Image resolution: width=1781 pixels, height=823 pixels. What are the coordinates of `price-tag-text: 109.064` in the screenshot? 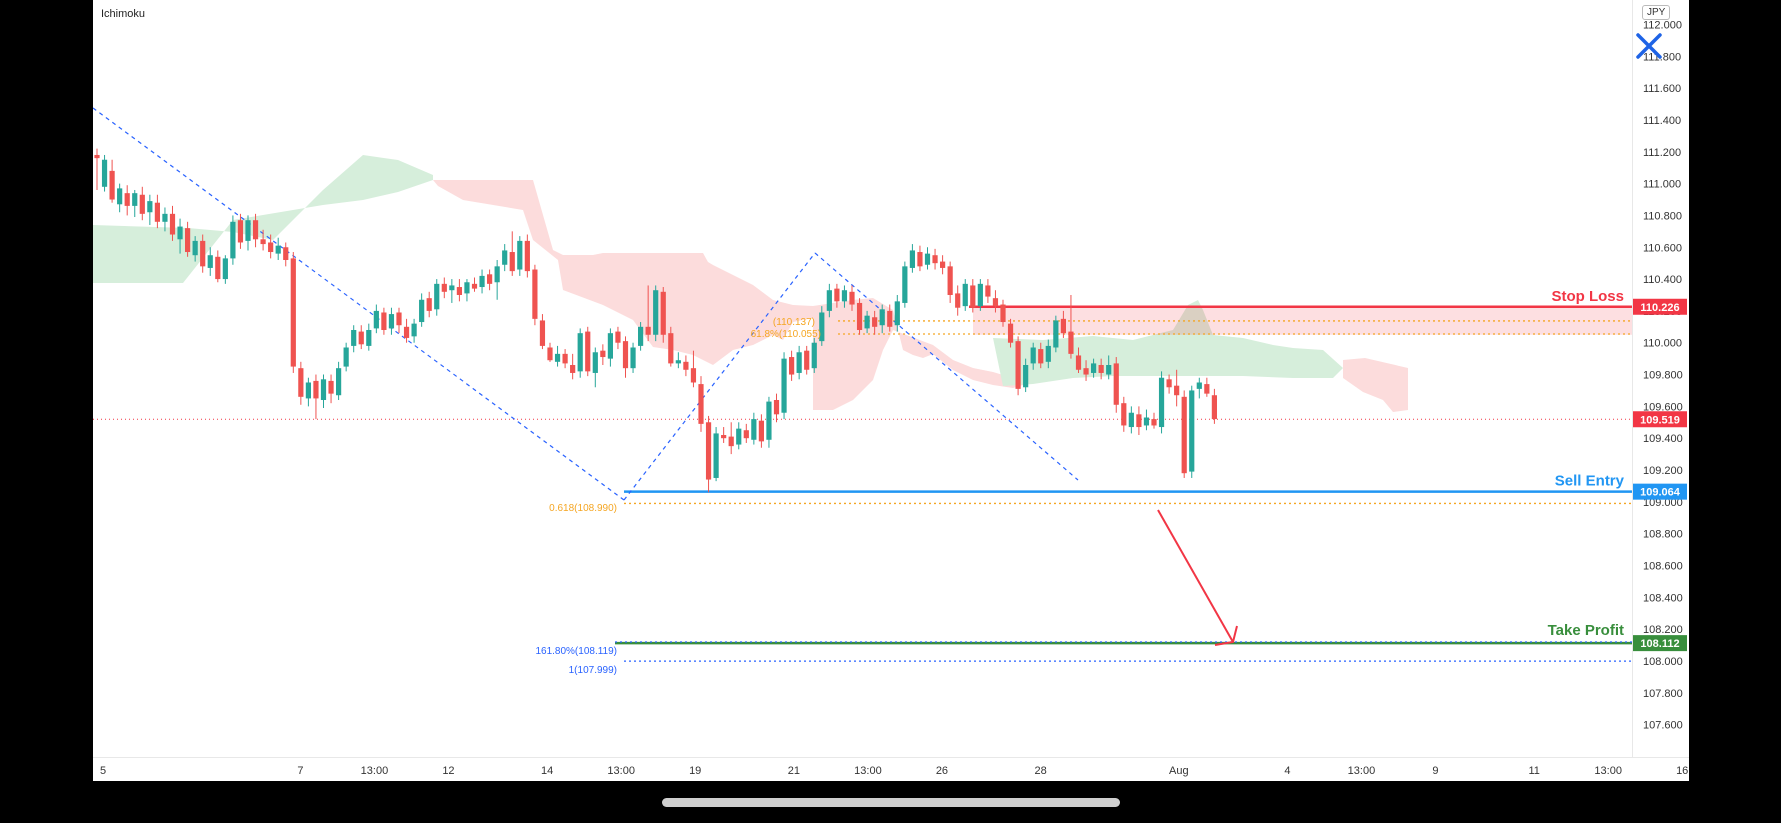 It's located at (1660, 493).